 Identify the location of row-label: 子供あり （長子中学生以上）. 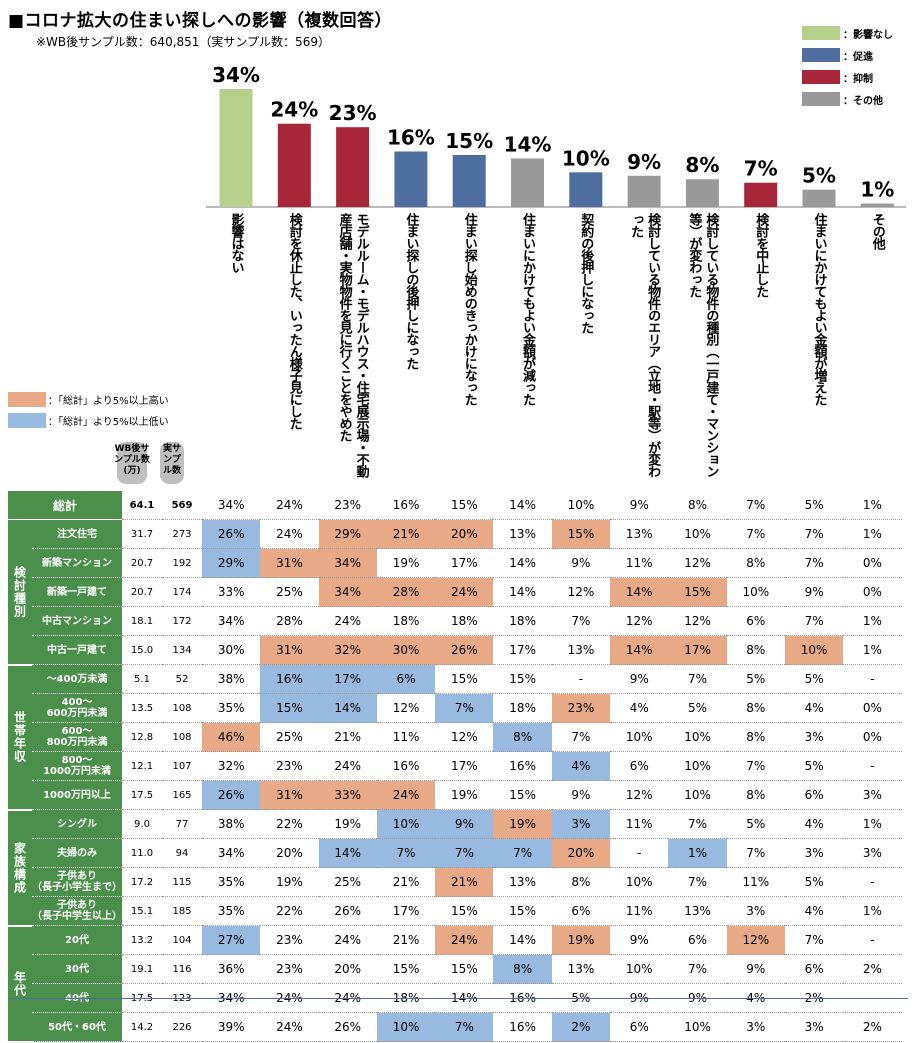
(77, 911).